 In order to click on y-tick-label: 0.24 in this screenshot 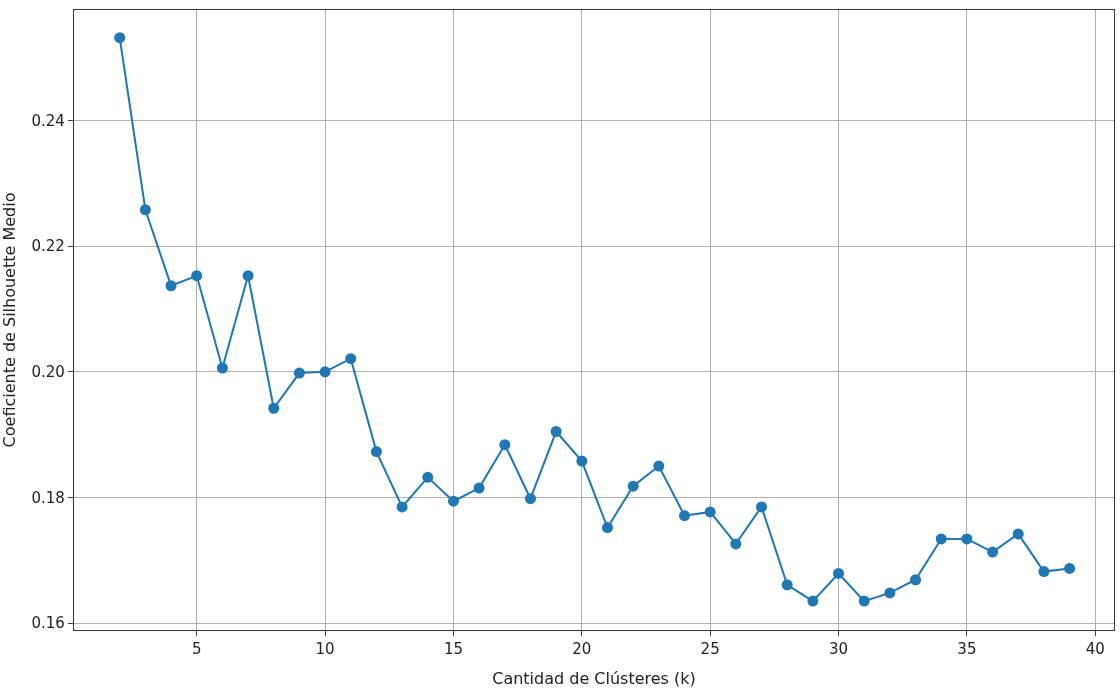, I will do `click(48, 120)`.